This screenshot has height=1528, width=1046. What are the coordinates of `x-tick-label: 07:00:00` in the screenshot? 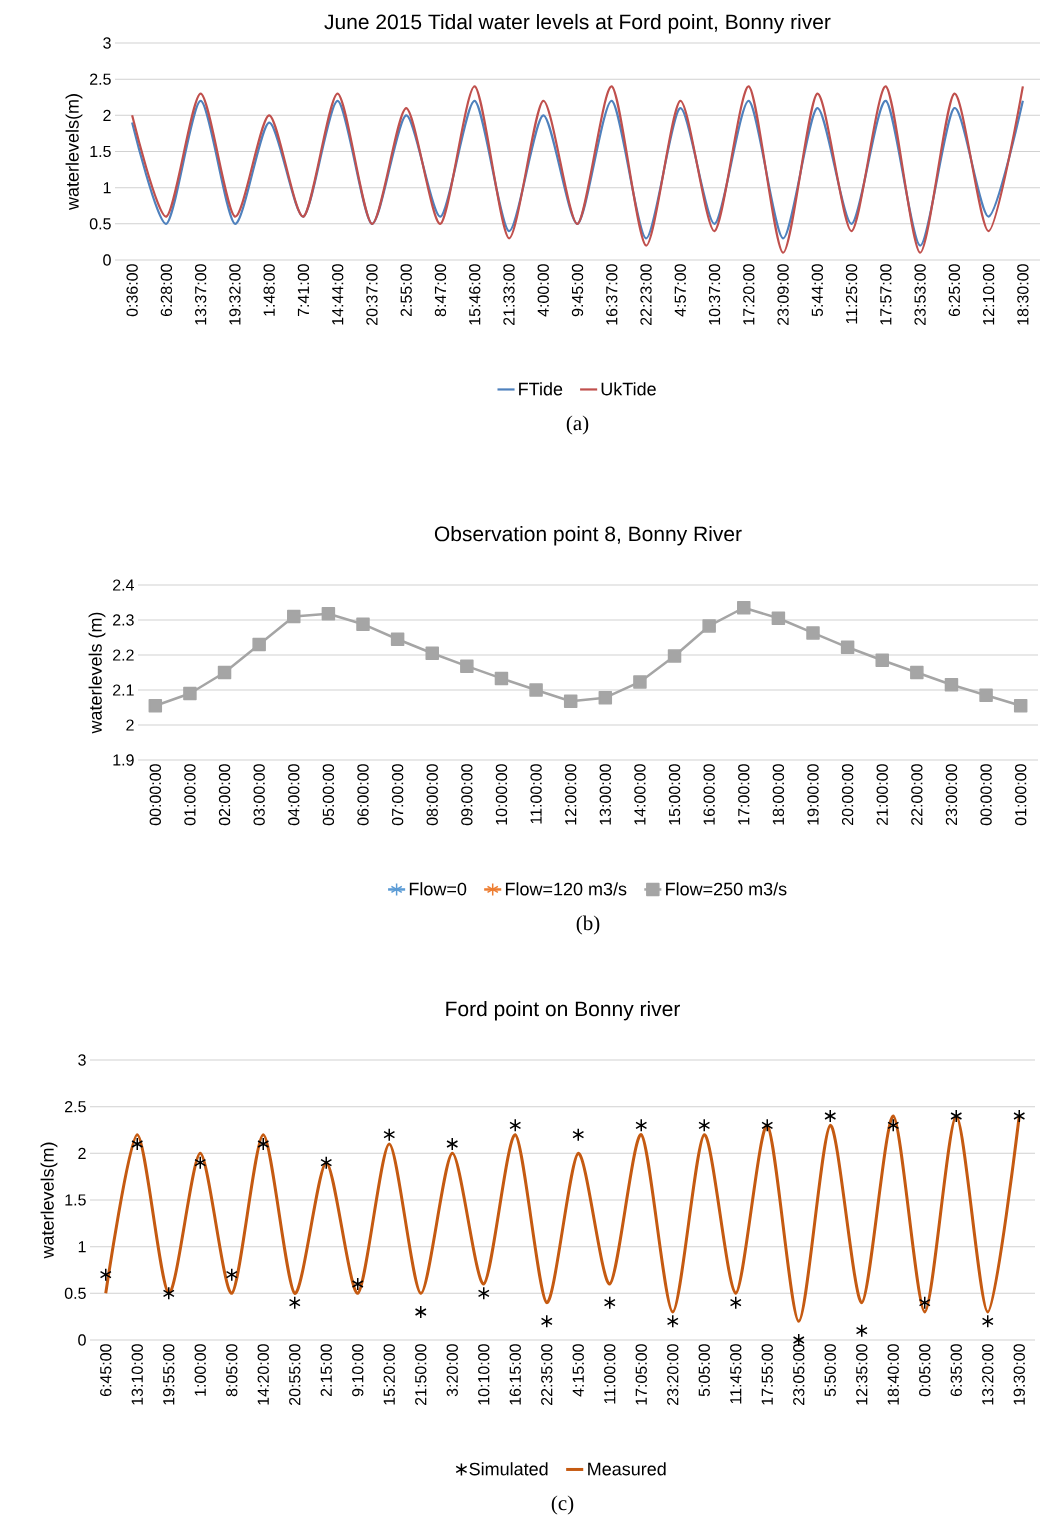 It's located at (397, 795).